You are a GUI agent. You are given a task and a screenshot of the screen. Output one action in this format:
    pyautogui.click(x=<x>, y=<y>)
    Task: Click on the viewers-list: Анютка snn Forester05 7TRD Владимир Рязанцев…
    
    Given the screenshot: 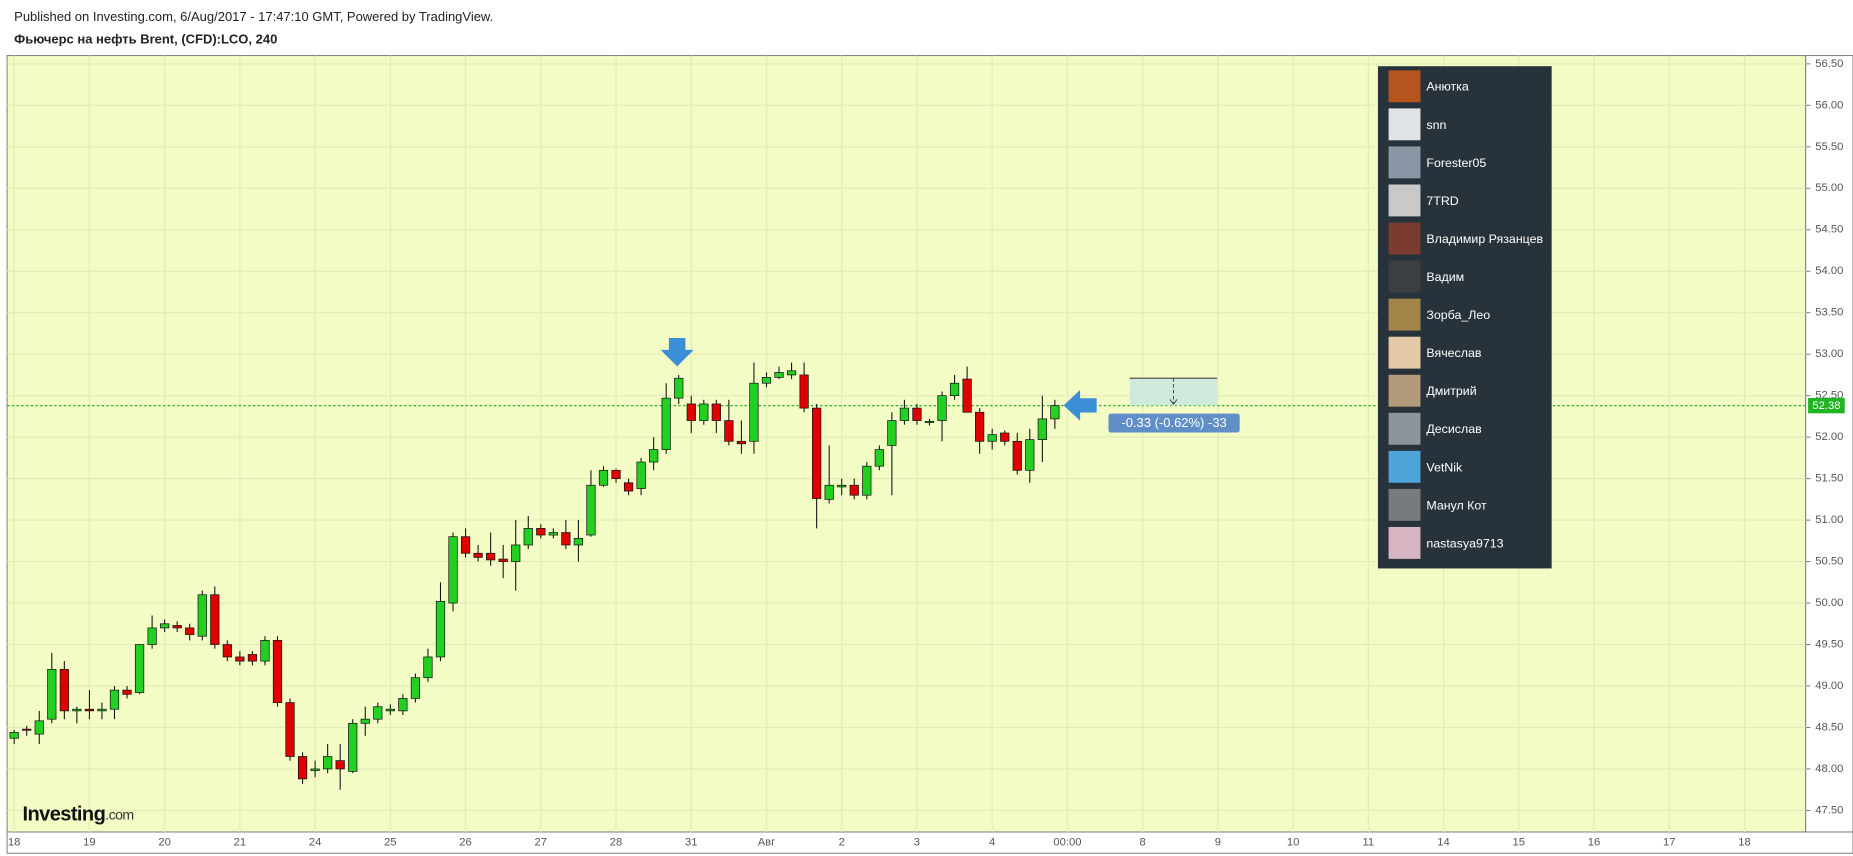 What is the action you would take?
    pyautogui.click(x=1466, y=314)
    